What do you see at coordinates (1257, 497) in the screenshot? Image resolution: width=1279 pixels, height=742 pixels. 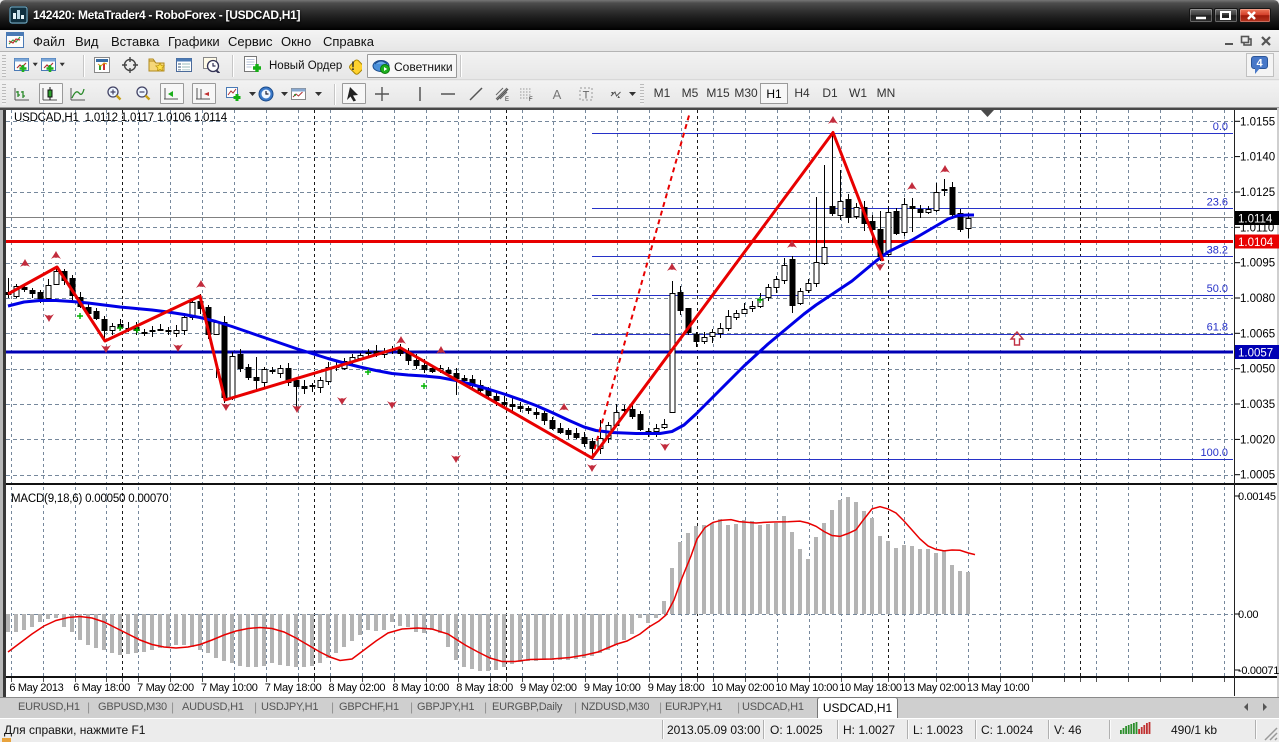 I see `svg-text: 0.00145` at bounding box center [1257, 497].